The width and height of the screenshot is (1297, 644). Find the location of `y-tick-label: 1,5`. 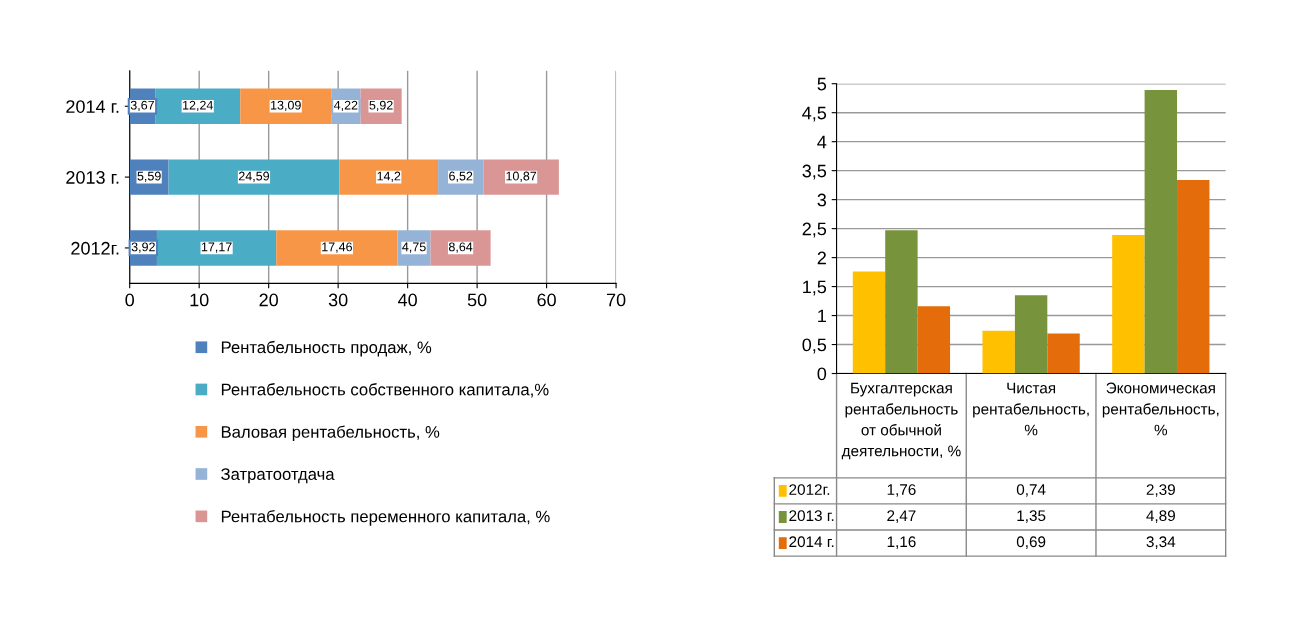

y-tick-label: 1,5 is located at coordinates (815, 288).